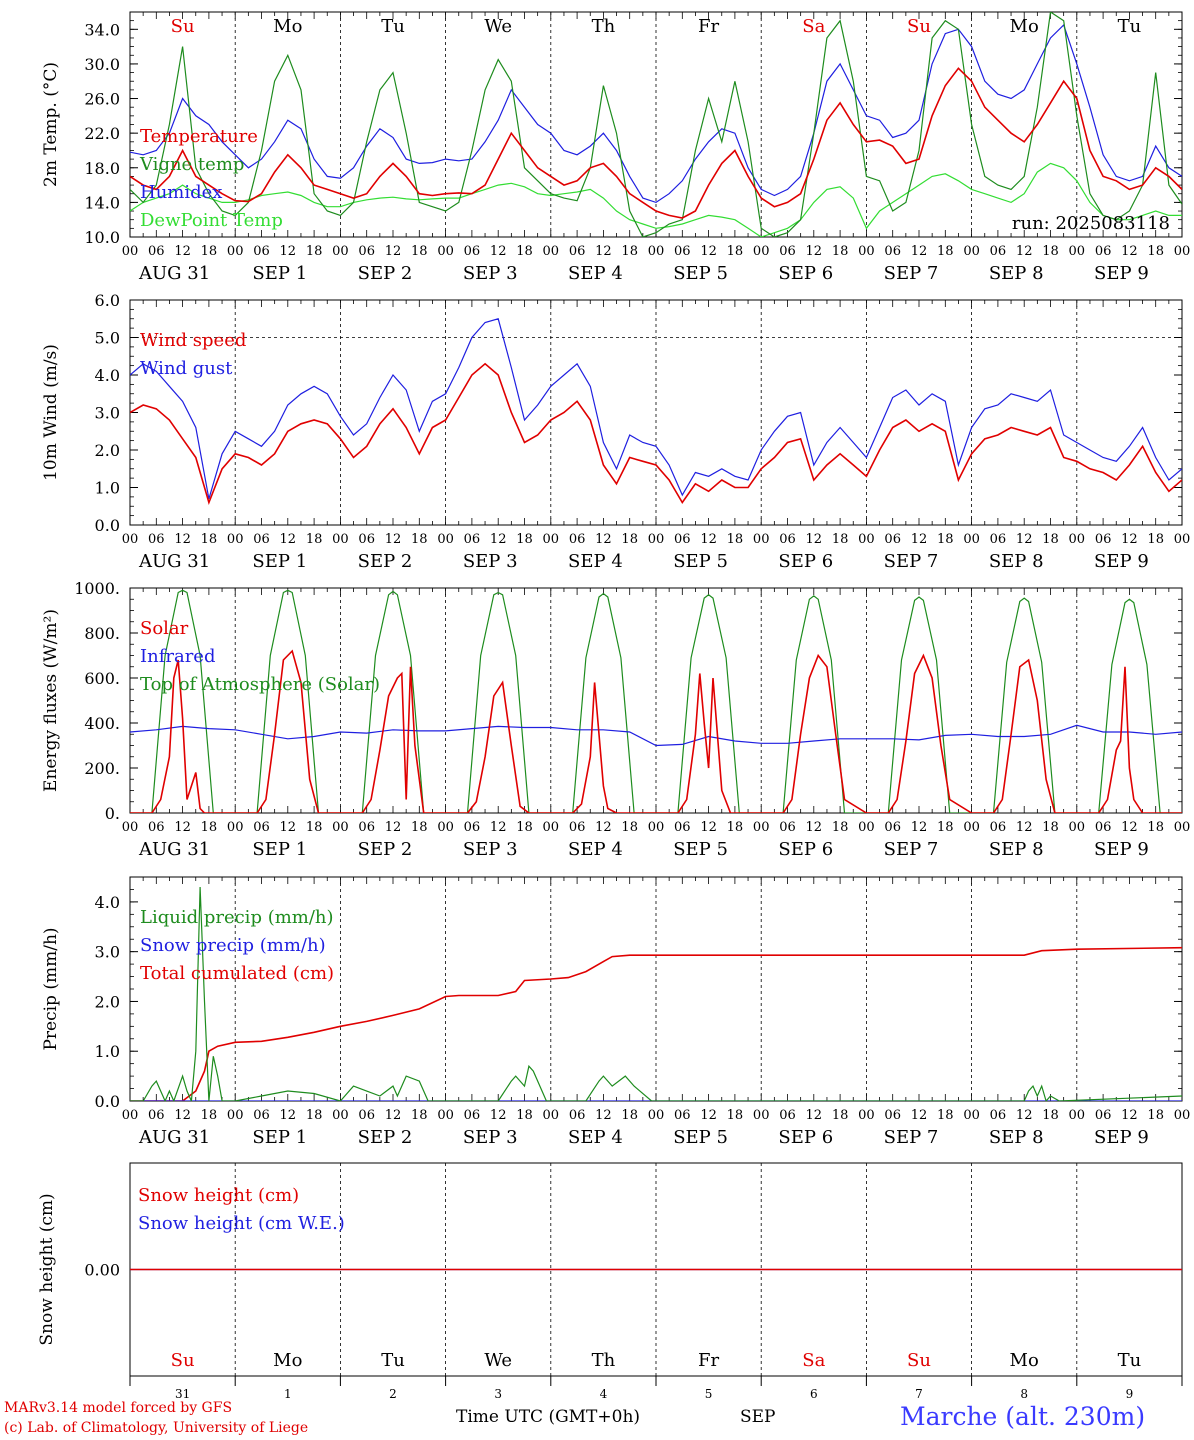  What do you see at coordinates (107, 300) in the screenshot?
I see `y-tick-label: 6.0` at bounding box center [107, 300].